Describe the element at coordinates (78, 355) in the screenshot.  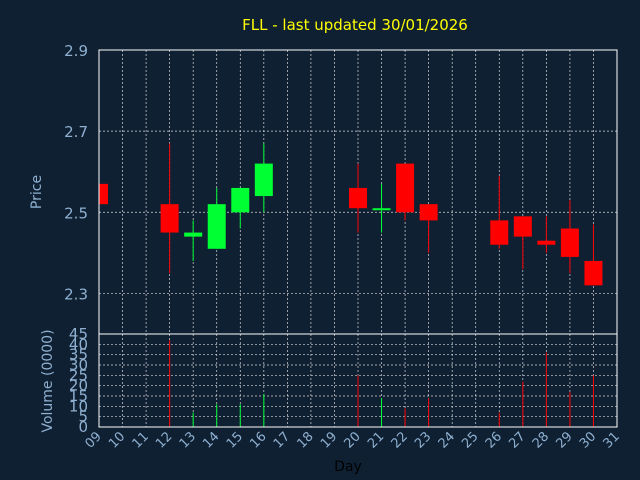
I see `volume-tick-label: 35` at that location.